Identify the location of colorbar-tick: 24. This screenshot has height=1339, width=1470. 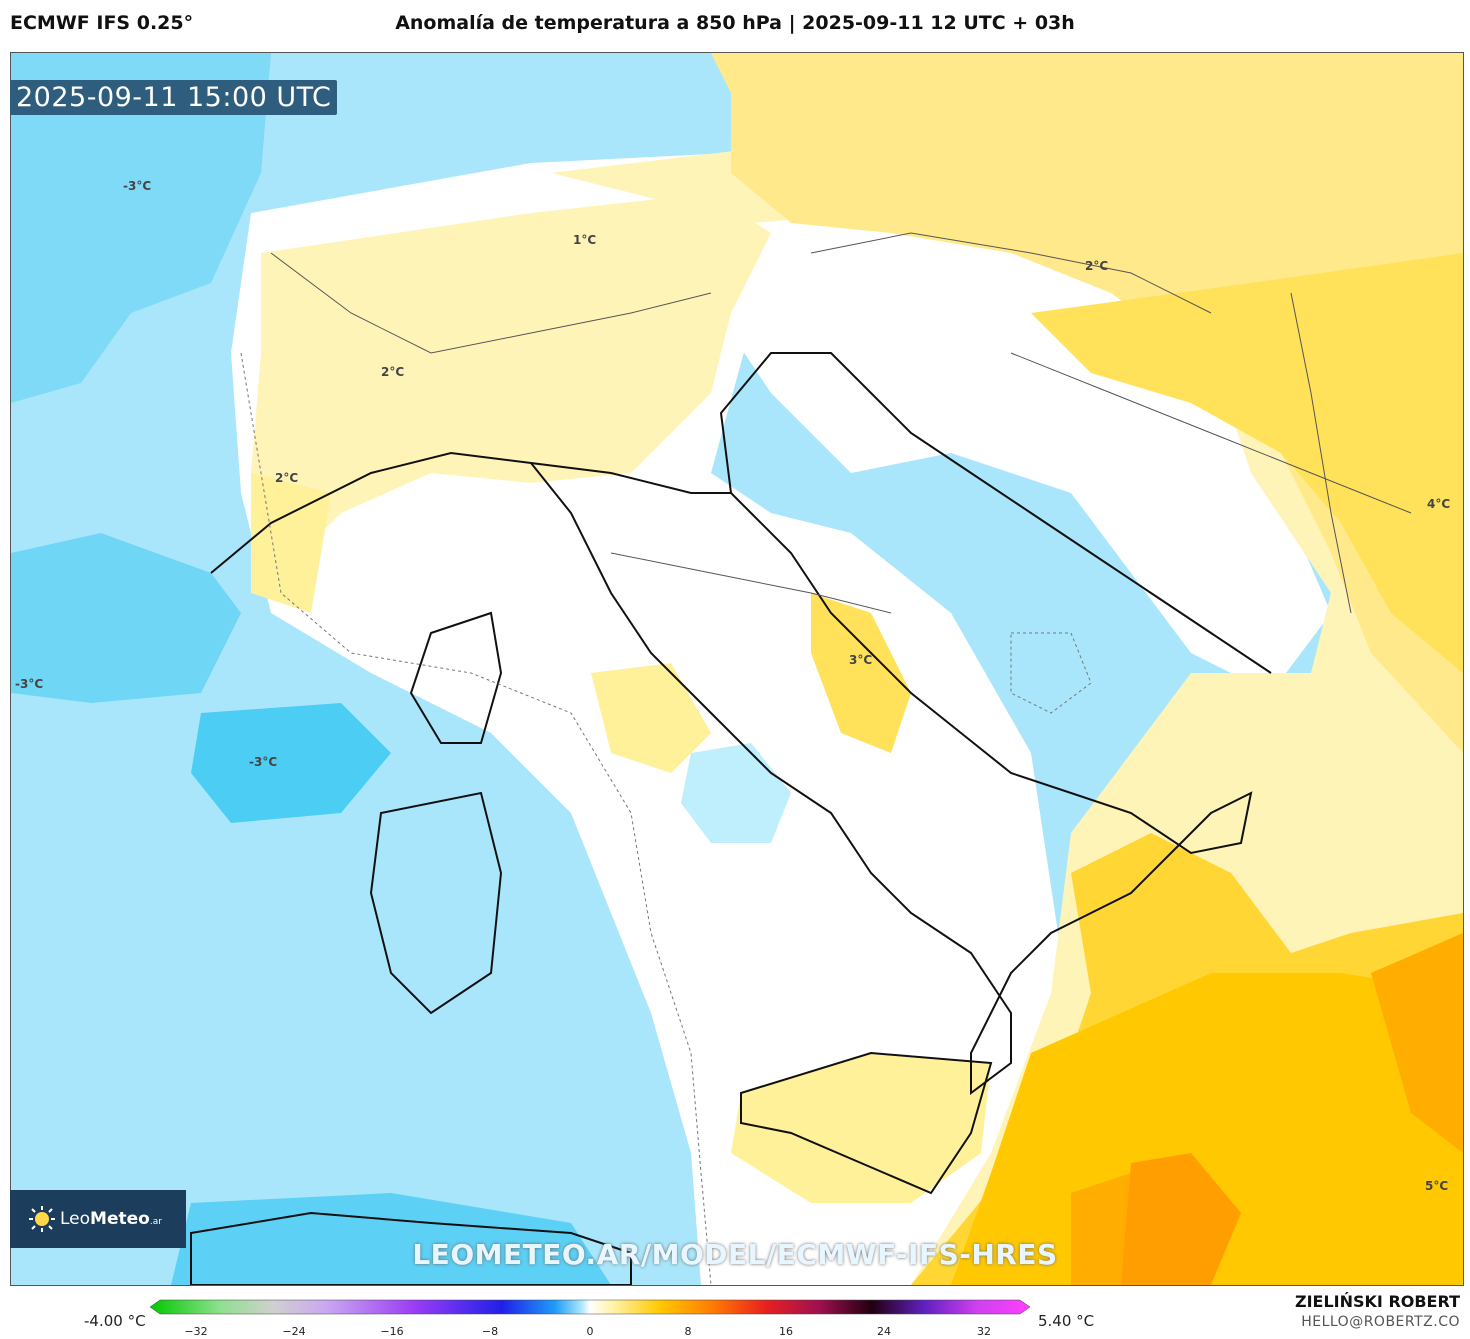
(884, 1331).